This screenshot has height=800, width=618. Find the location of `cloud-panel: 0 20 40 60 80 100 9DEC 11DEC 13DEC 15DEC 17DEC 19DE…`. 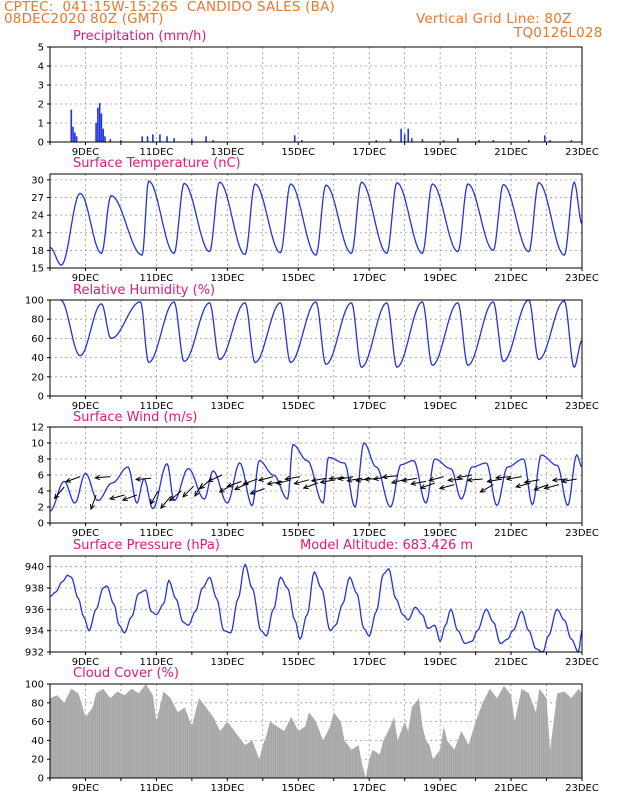

cloud-panel: 0 20 40 60 80 100 9DEC 11DEC 13DEC 15DEC 17DEC 19DE… is located at coordinates (312, 730).